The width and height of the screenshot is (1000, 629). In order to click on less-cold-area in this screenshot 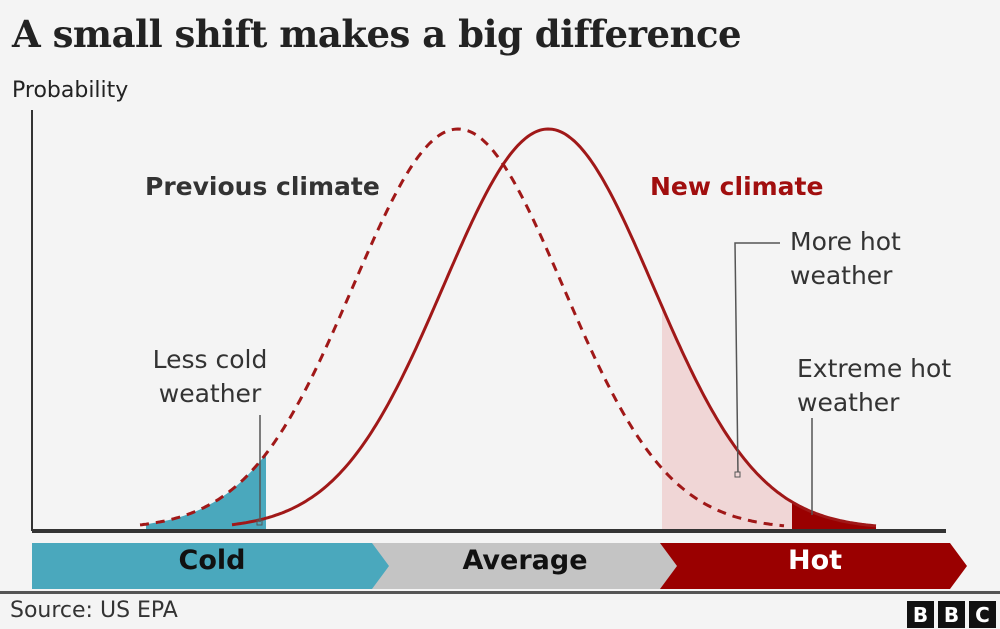, I will do `click(206, 491)`.